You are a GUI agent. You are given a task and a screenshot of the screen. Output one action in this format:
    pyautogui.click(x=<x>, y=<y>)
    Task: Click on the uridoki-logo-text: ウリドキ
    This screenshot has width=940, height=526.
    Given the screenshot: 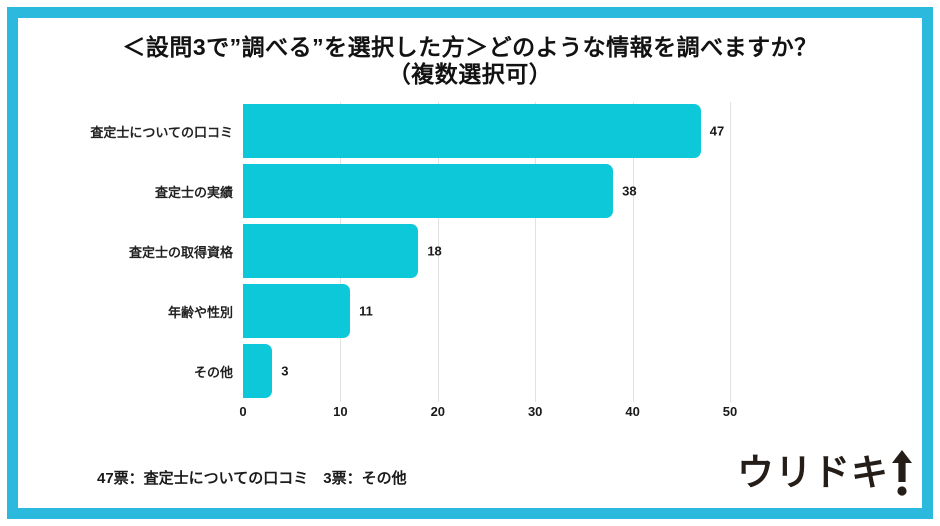 What is the action you would take?
    pyautogui.click(x=813, y=472)
    